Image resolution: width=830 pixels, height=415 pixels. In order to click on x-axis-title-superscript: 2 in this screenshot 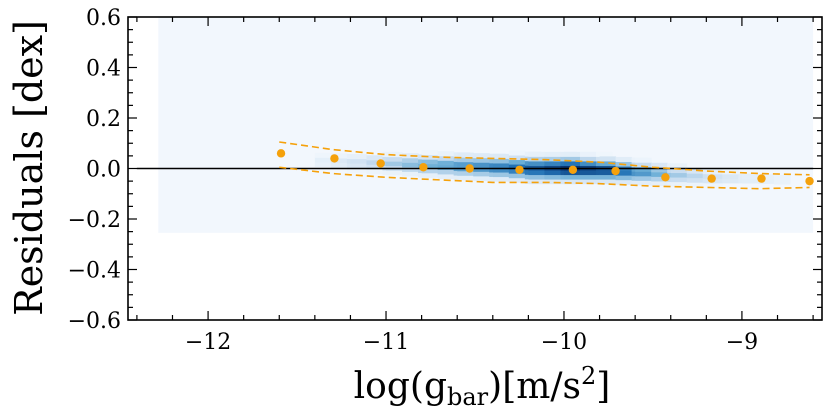, I will do `click(588, 376)`.